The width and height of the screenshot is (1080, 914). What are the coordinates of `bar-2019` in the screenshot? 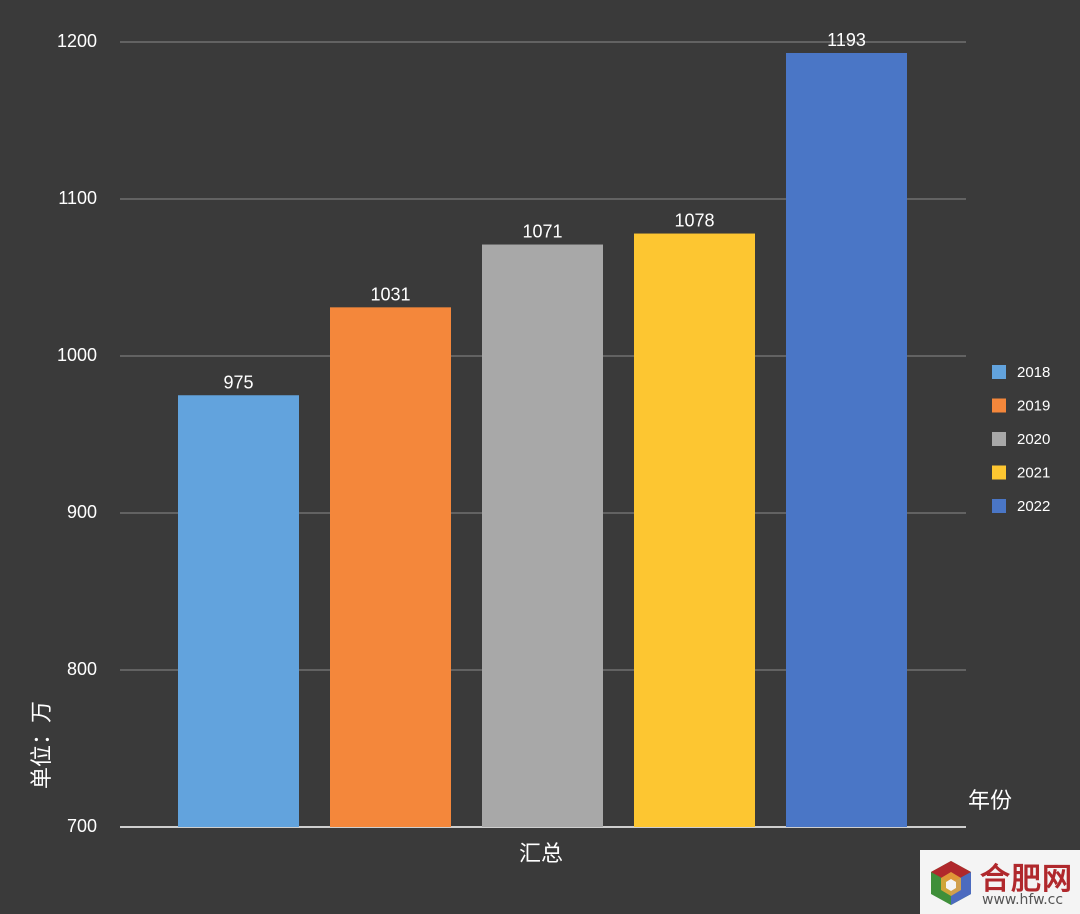 It's located at (390, 567).